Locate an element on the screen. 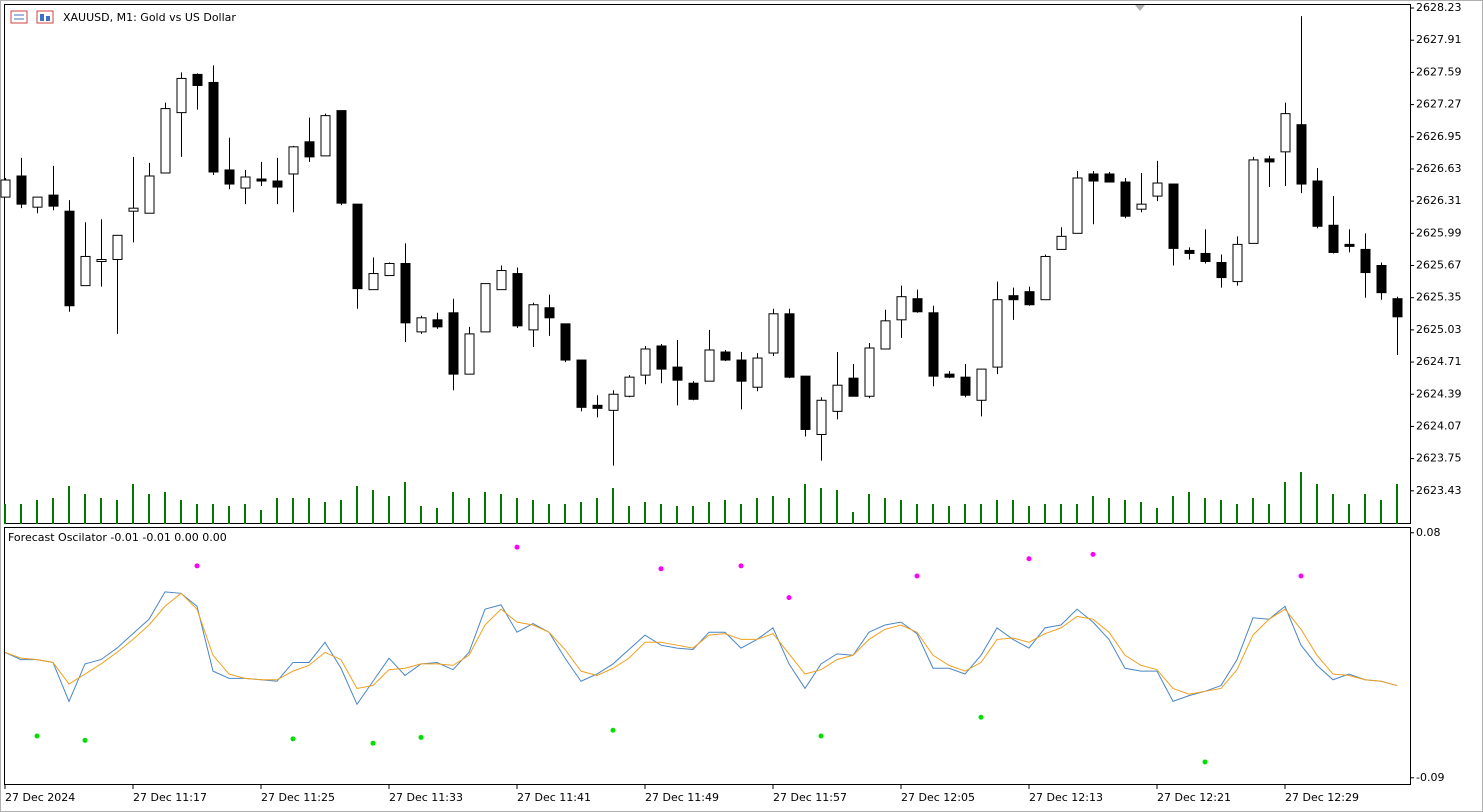 This screenshot has width=1483, height=812. symbol-icons is located at coordinates (32, 17).